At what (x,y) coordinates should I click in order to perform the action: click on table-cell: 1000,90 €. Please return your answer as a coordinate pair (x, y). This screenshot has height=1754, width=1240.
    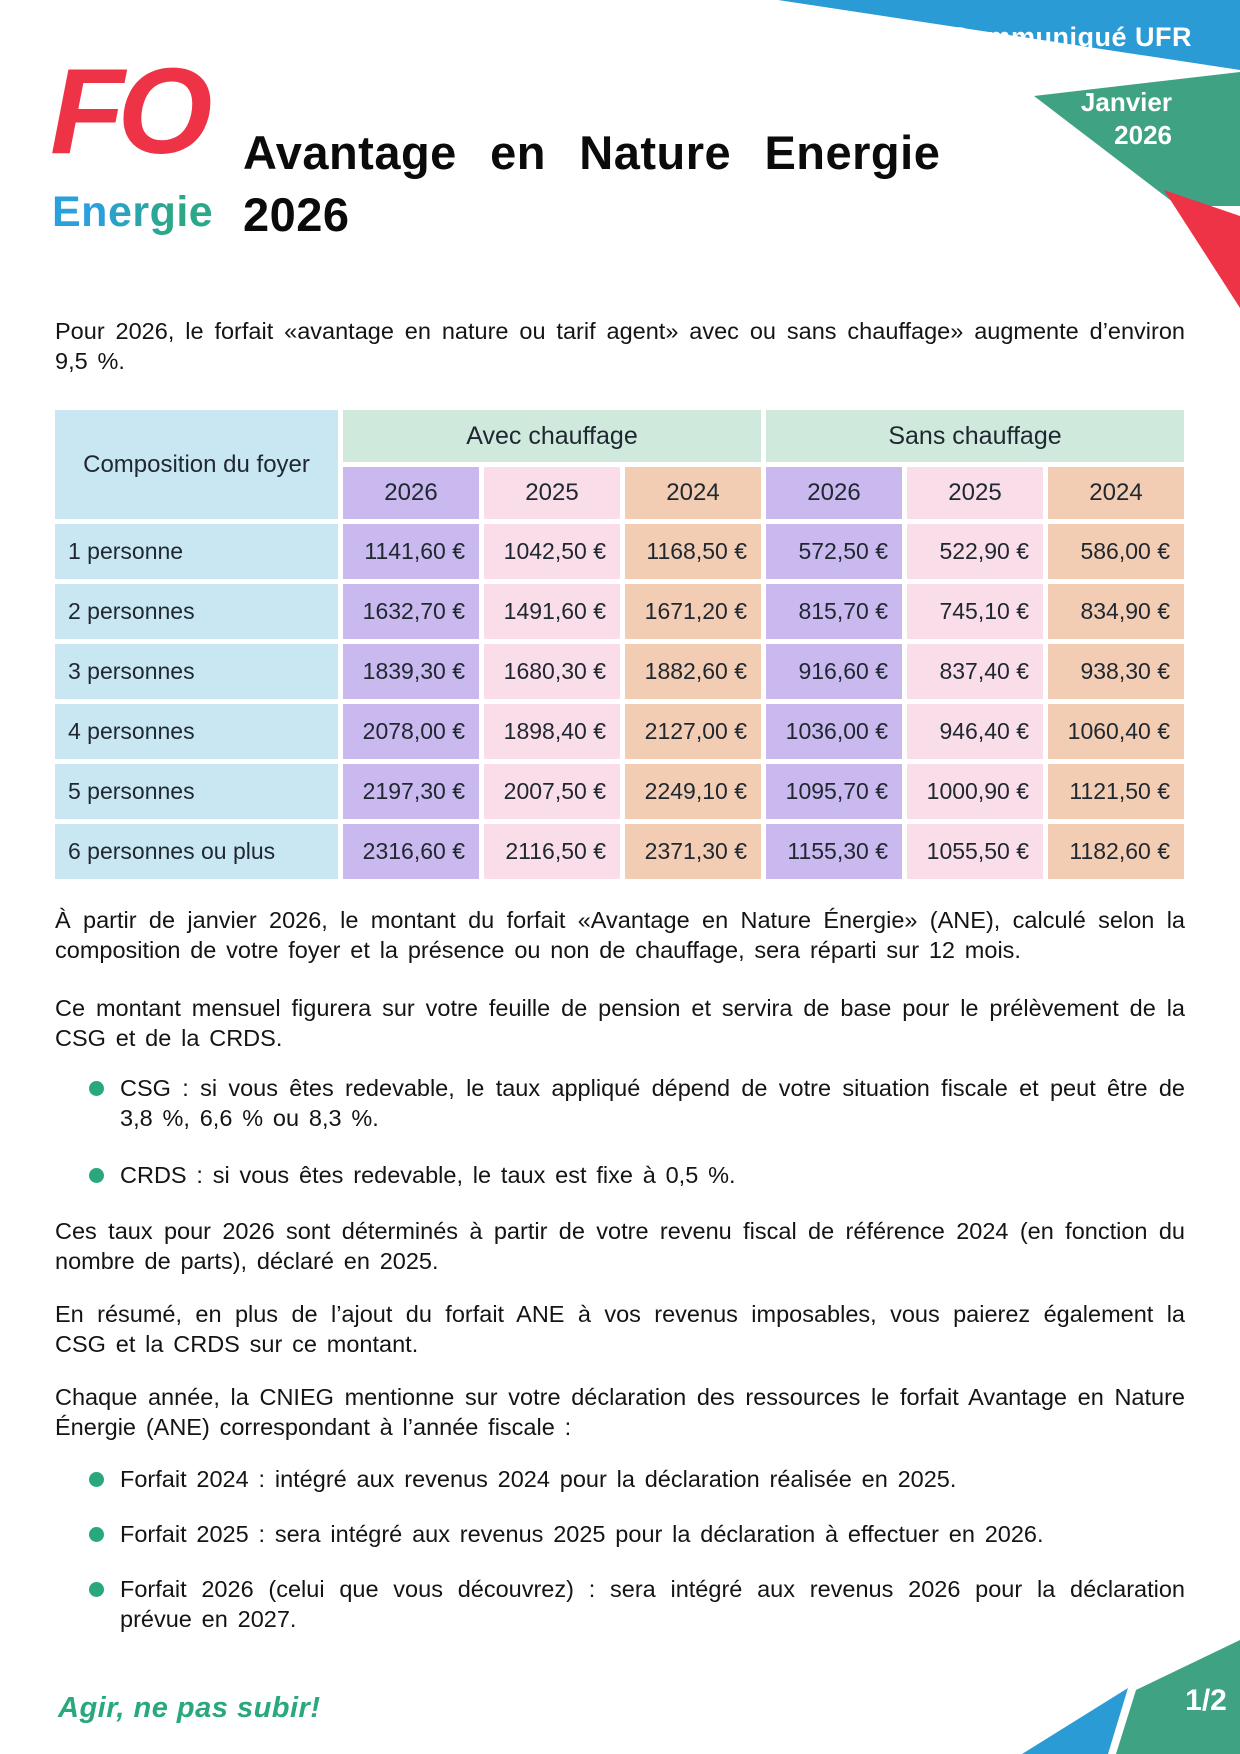
    Looking at the image, I should click on (975, 791).